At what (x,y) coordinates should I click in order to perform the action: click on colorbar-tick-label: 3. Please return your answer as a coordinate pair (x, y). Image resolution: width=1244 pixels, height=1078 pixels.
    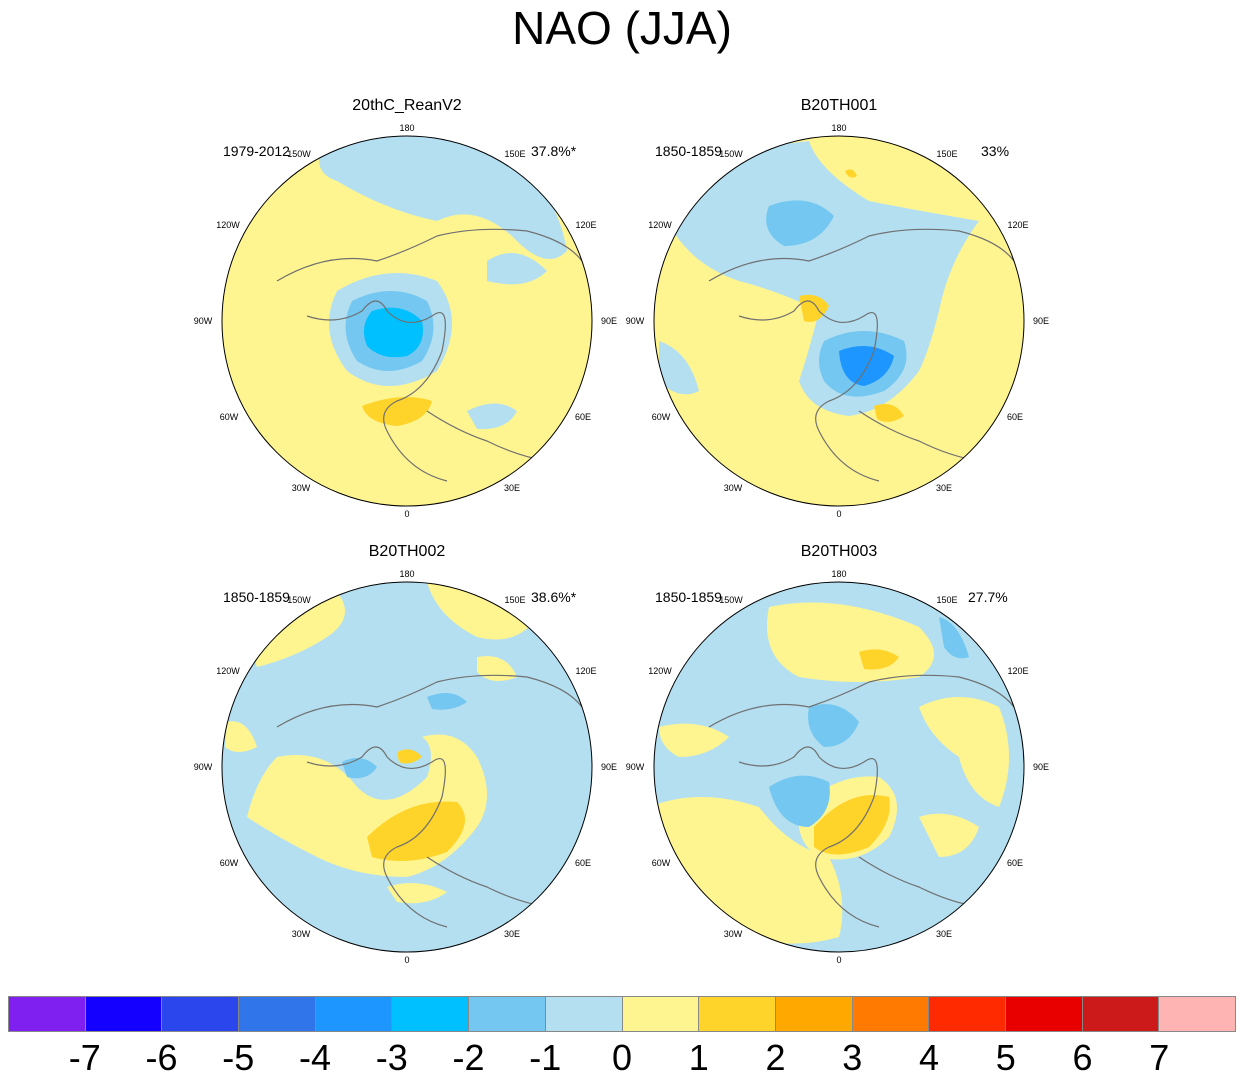
    Looking at the image, I should click on (852, 1057).